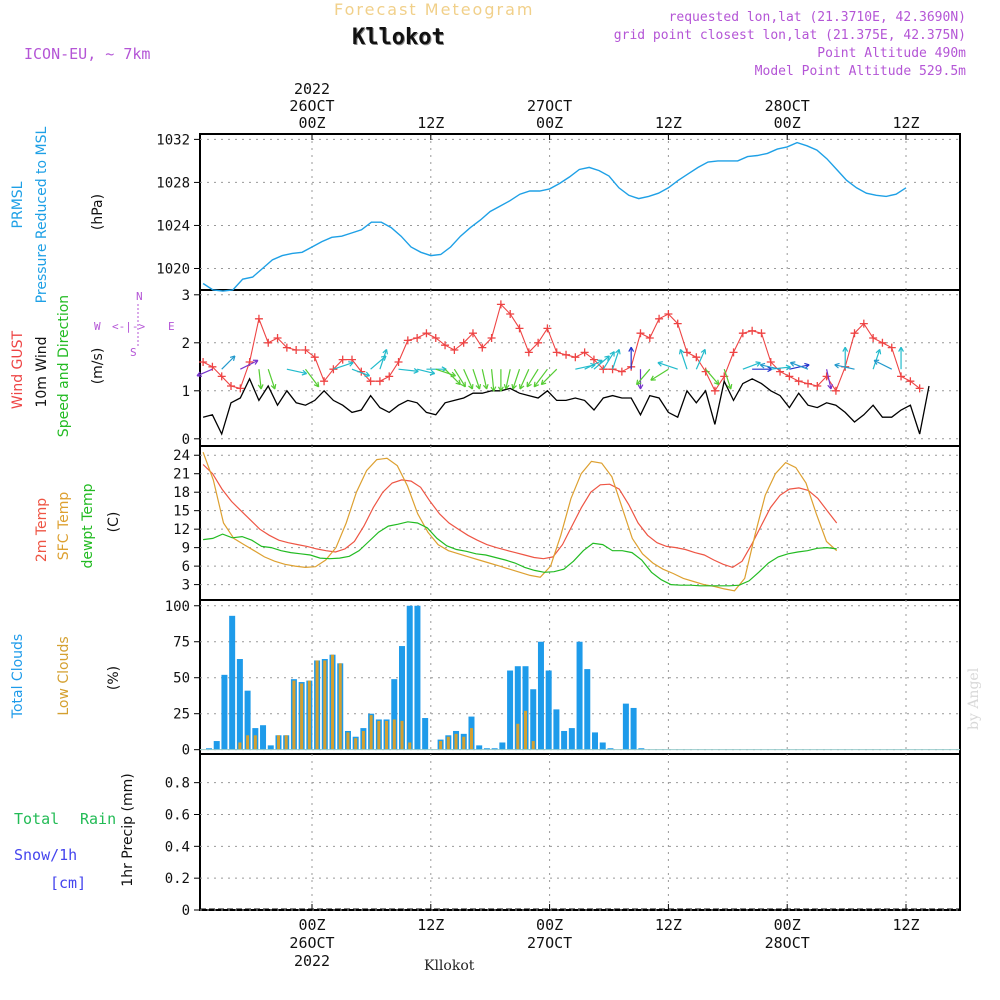 This screenshot has width=1000, height=1000. Describe the element at coordinates (177, 847) in the screenshot. I see `y-tick-label: 0.4` at that location.